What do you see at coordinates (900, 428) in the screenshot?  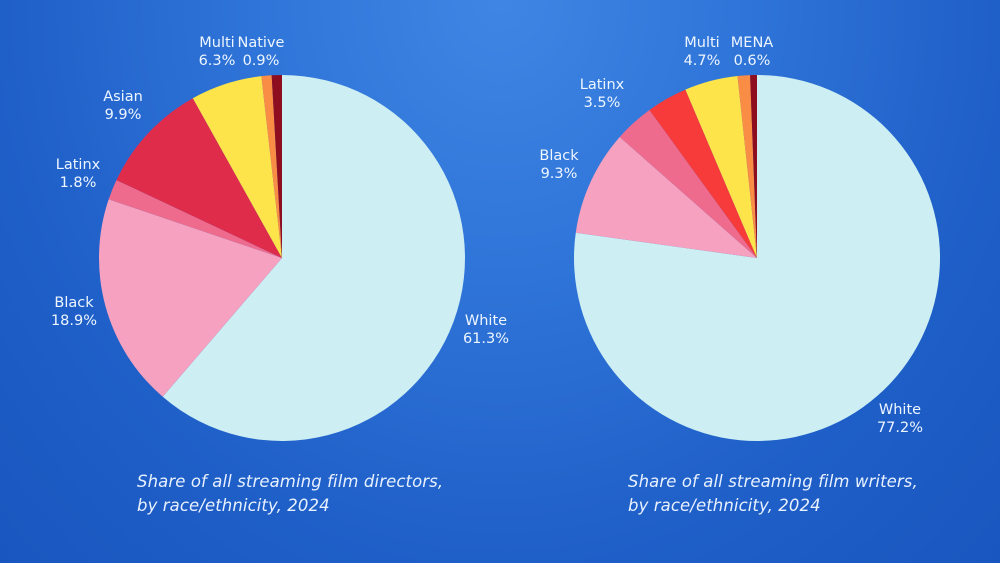 I see `writers-value-label-white: 77.2%` at bounding box center [900, 428].